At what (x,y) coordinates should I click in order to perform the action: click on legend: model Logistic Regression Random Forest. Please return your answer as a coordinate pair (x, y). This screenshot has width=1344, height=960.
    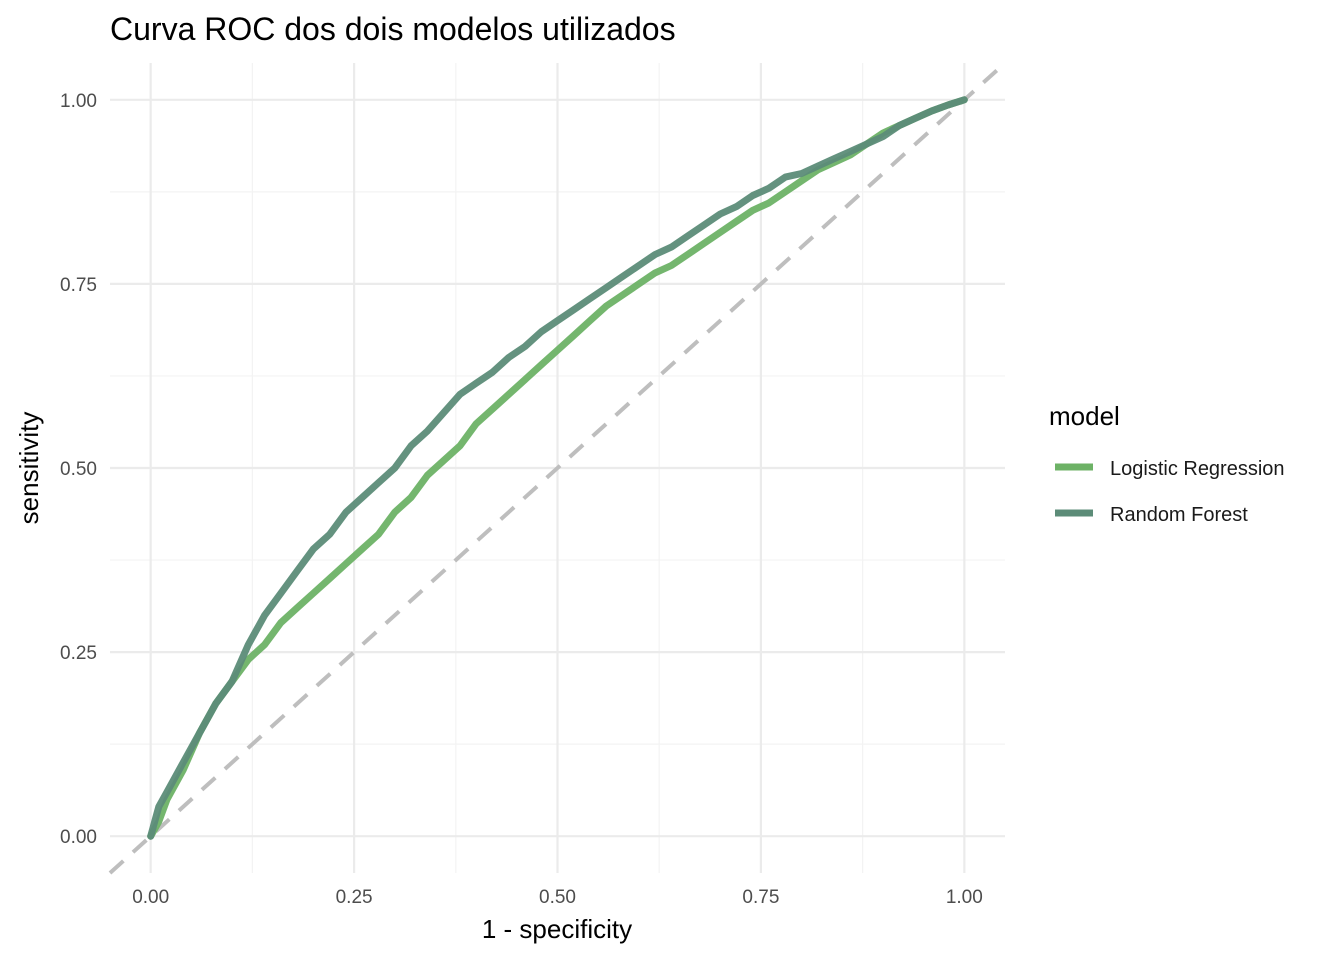
    Looking at the image, I should click on (1167, 463).